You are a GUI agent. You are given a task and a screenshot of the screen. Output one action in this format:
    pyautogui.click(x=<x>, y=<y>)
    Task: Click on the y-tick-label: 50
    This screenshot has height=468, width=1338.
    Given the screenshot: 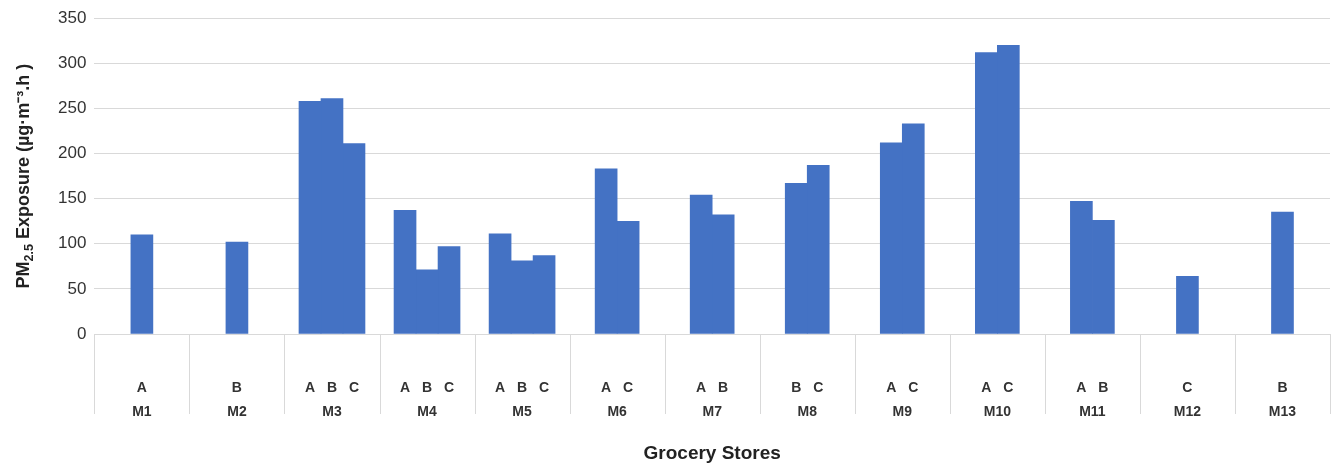 What is the action you would take?
    pyautogui.click(x=77, y=288)
    